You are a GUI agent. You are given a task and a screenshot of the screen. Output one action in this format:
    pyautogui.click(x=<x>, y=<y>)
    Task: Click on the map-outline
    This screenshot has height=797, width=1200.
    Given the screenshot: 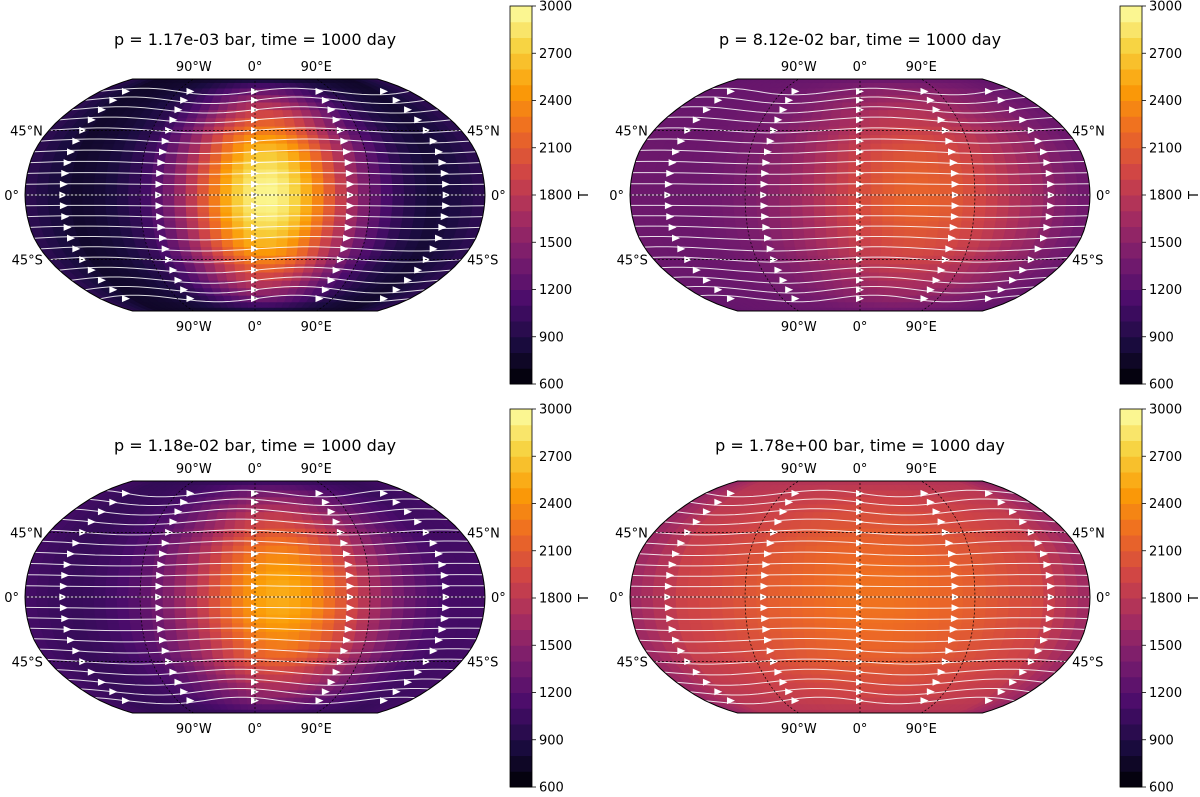 What is the action you would take?
    pyautogui.click(x=255, y=597)
    